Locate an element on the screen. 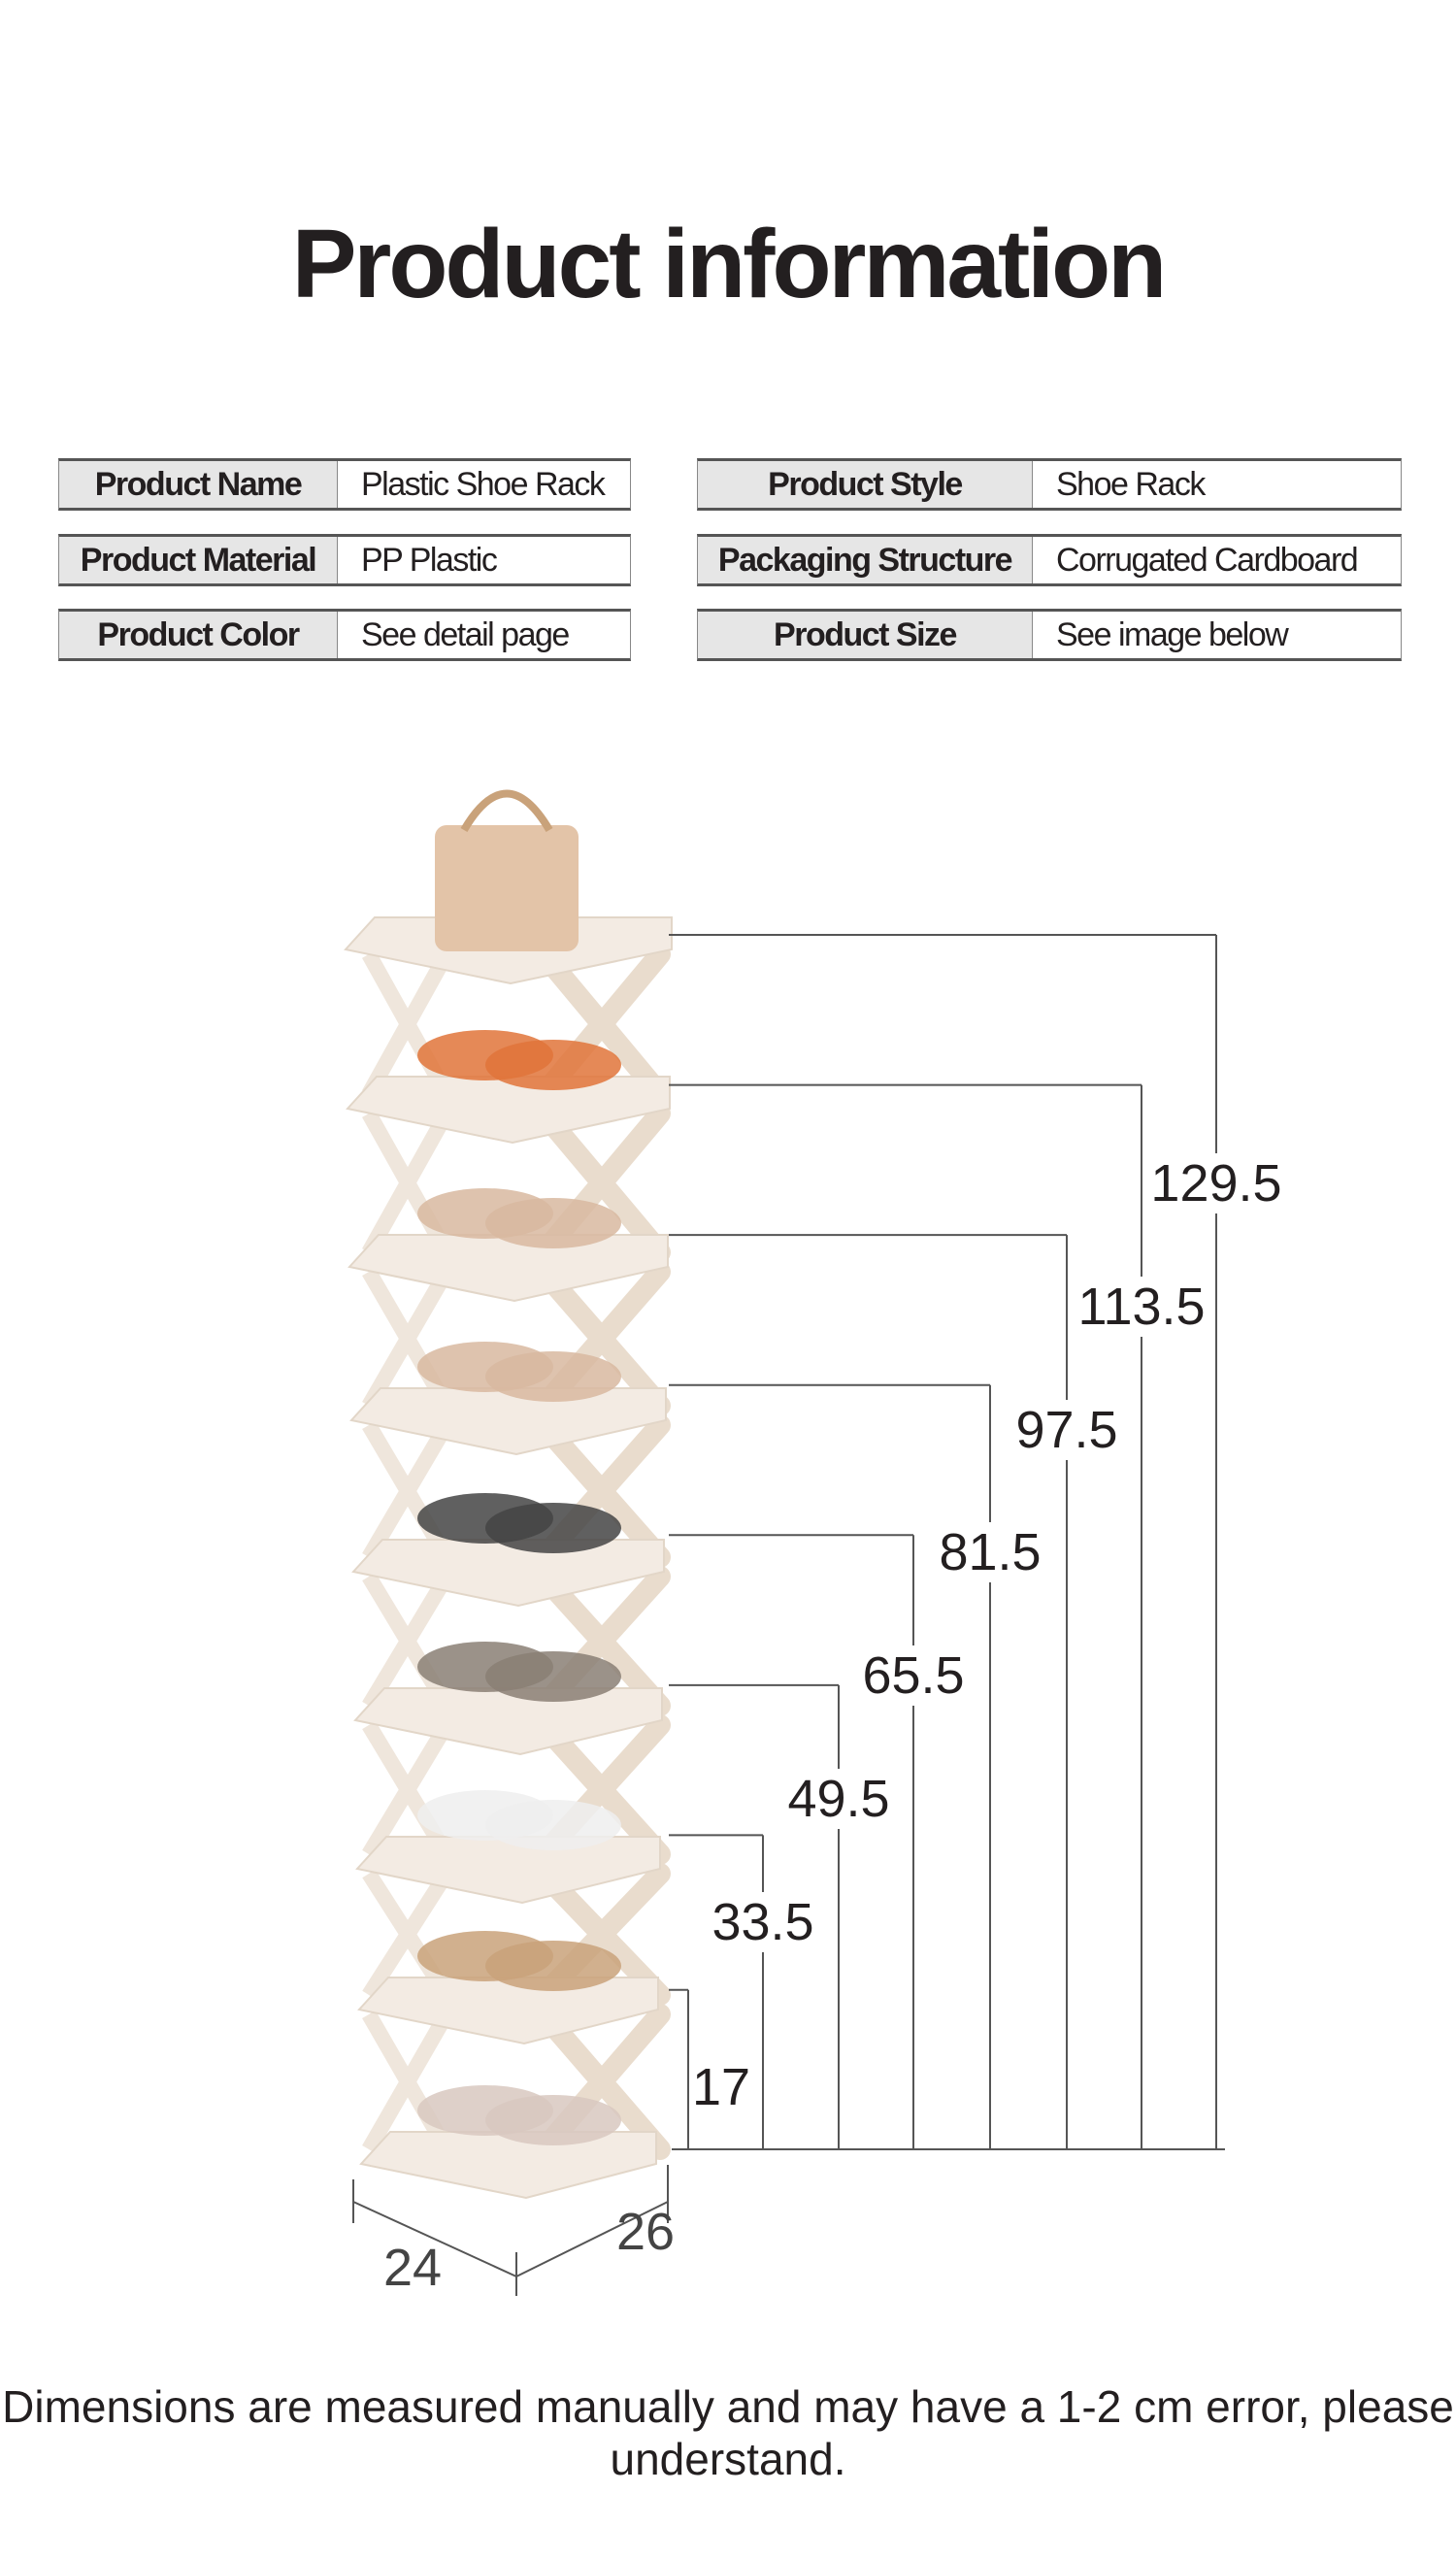 This screenshot has height=2559, width=1456. height-label: 113.5 is located at coordinates (1141, 1306).